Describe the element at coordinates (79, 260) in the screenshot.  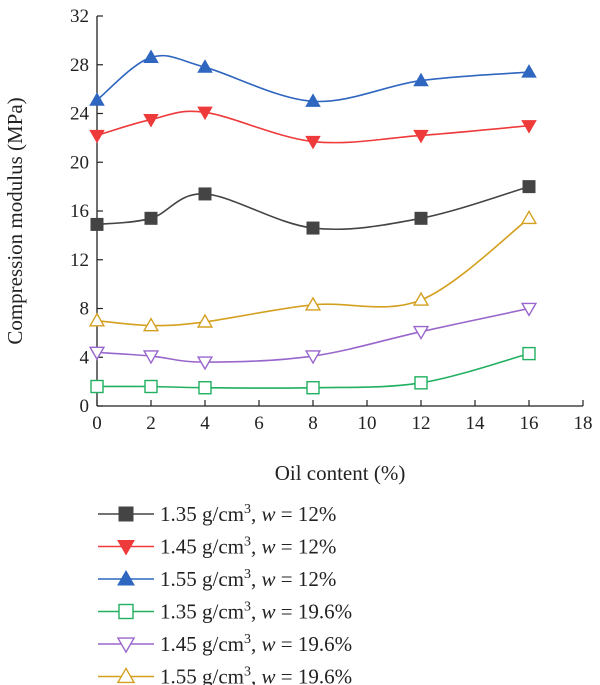
I see `y-tick-label: 12` at that location.